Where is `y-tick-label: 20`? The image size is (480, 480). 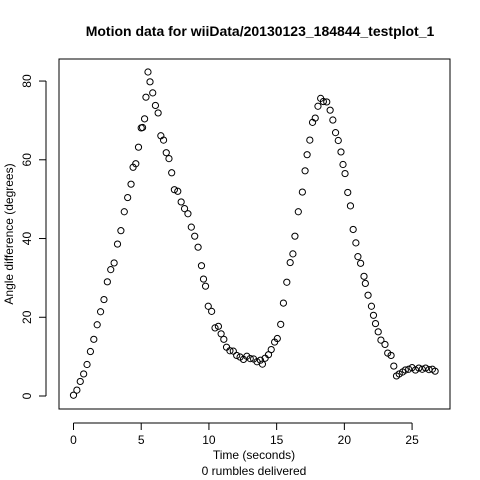
y-tick-label: 20 is located at coordinates (27, 317).